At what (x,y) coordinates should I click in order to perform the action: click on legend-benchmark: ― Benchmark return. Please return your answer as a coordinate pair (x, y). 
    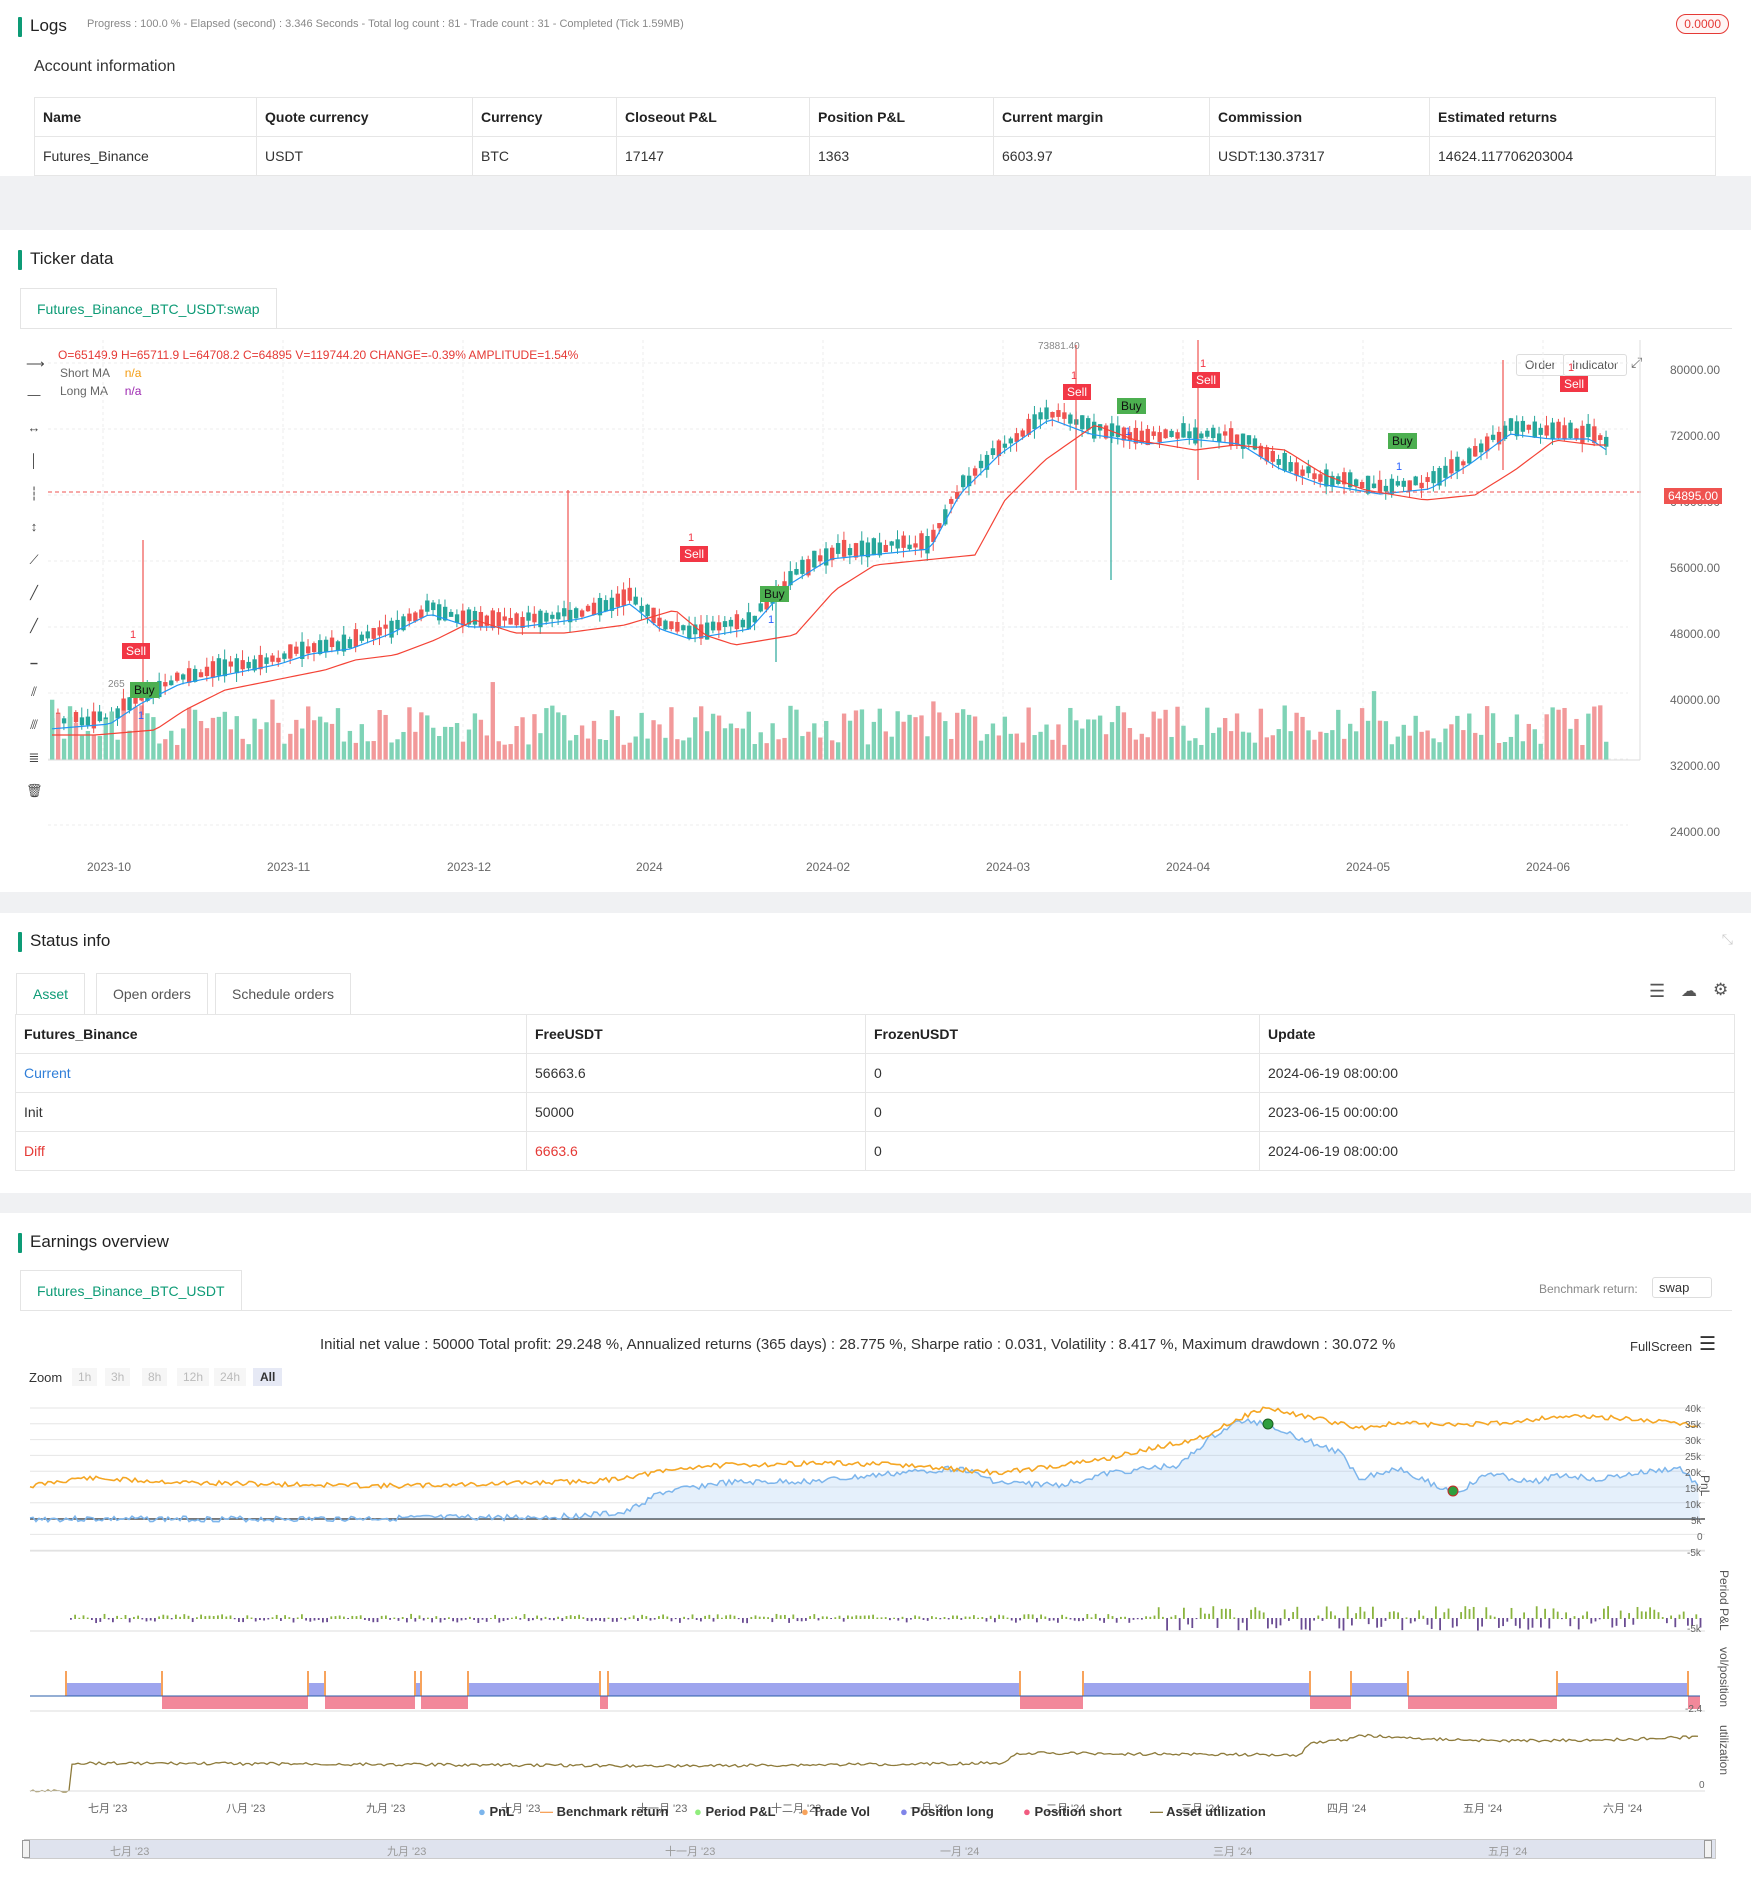
    Looking at the image, I should click on (604, 1811).